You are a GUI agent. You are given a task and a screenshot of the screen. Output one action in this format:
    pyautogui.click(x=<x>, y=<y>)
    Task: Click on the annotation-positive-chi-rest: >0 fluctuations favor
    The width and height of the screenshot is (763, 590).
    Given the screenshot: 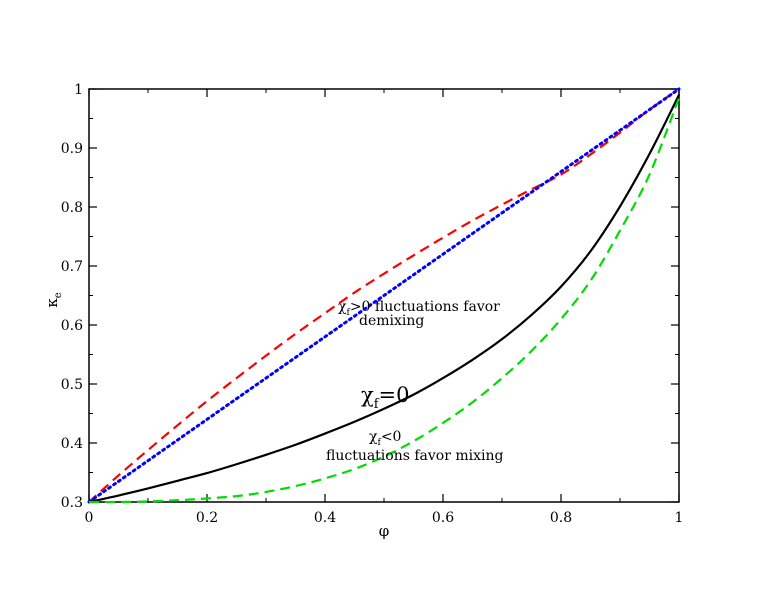 What is the action you would take?
    pyautogui.click(x=425, y=307)
    